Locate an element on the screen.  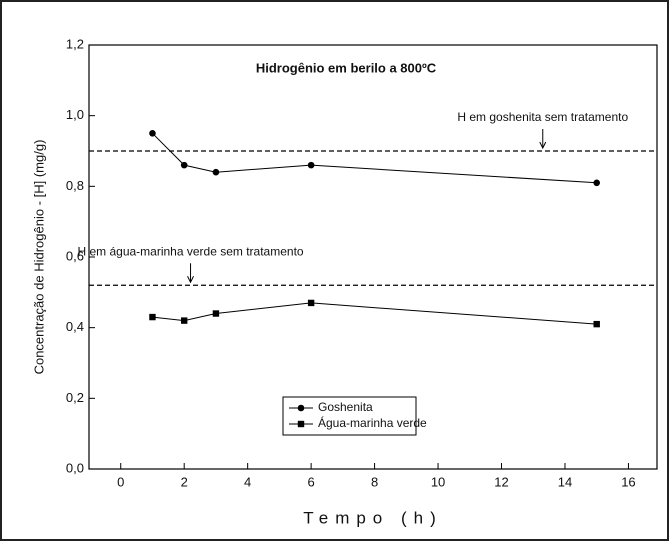
y-tick-label: 1,0 is located at coordinates (75, 114).